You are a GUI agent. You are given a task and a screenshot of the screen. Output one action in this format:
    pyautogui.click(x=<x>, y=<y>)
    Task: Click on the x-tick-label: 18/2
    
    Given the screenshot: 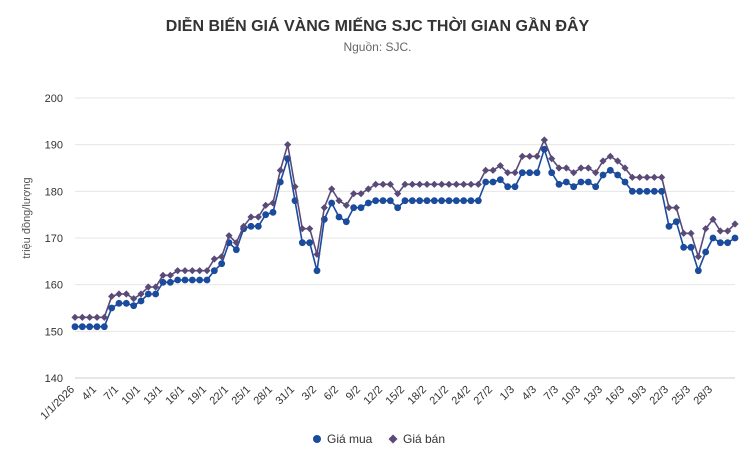 What is the action you would take?
    pyautogui.click(x=417, y=396)
    